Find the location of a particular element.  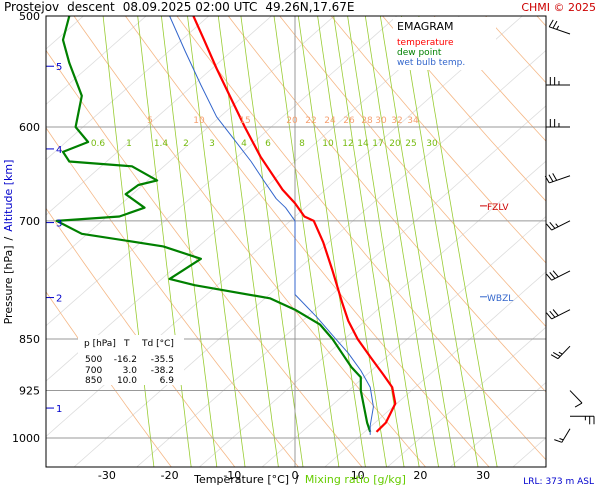

sounding-datetime: 08.09.2025 02:00 UTC is located at coordinates (190, 7).